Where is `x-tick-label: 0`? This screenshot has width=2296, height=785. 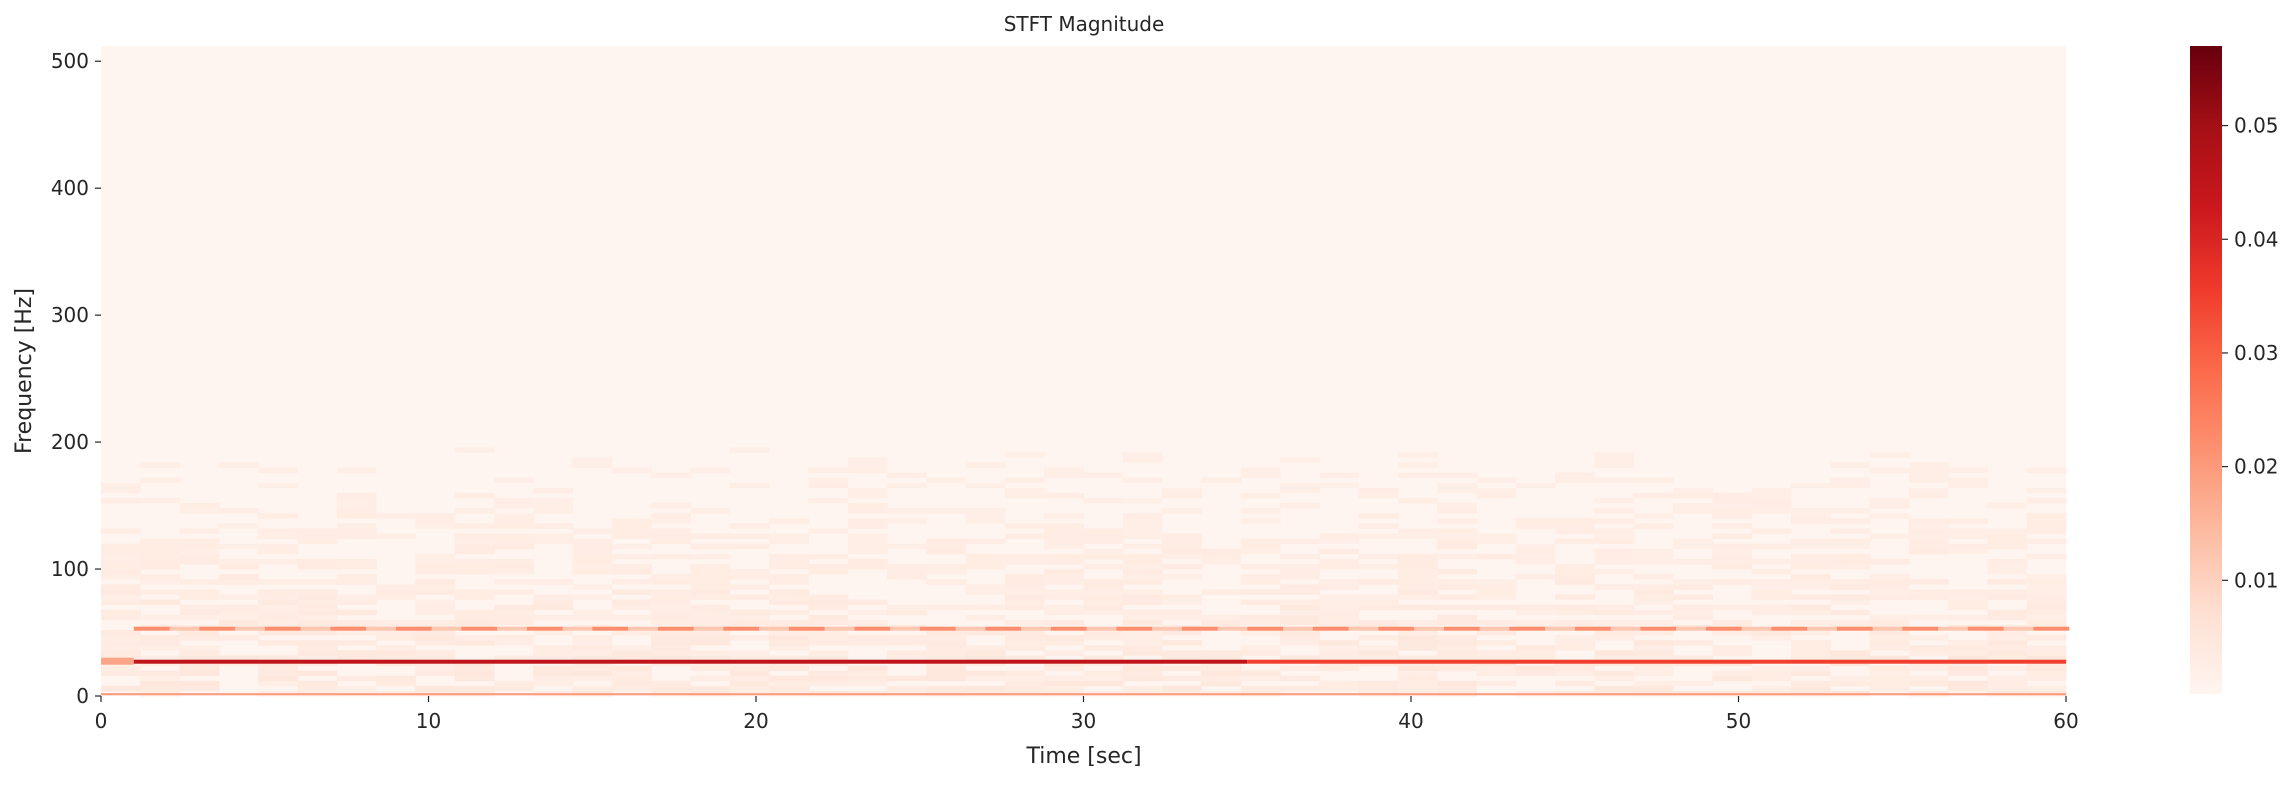 x-tick-label: 0 is located at coordinates (101, 721).